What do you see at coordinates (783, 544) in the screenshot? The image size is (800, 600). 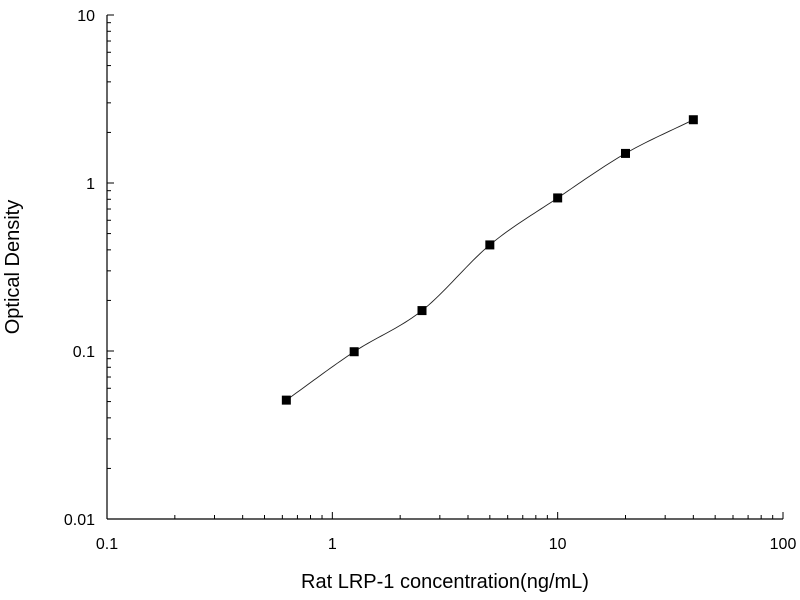 I see `x-tick-label: 100` at bounding box center [783, 544].